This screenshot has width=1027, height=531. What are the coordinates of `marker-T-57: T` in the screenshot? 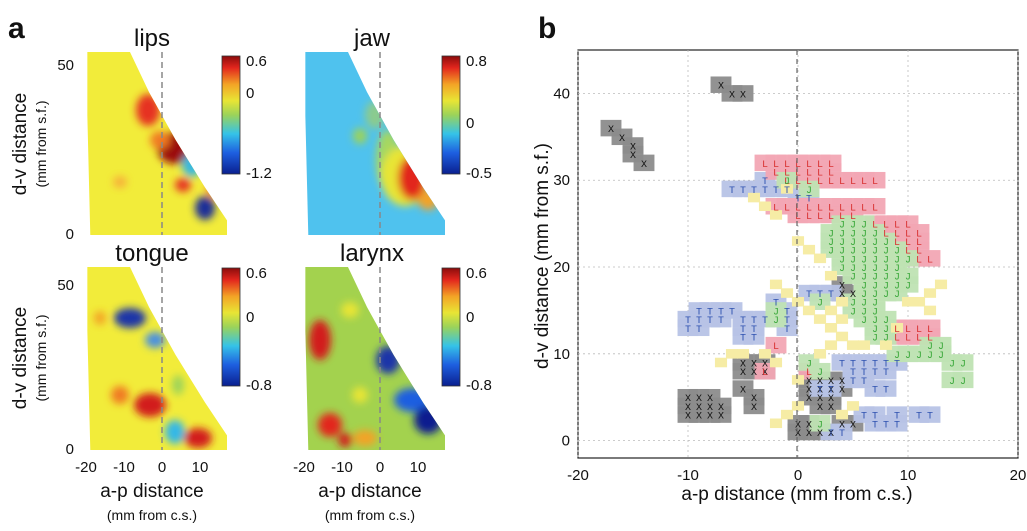 It's located at (842, 434).